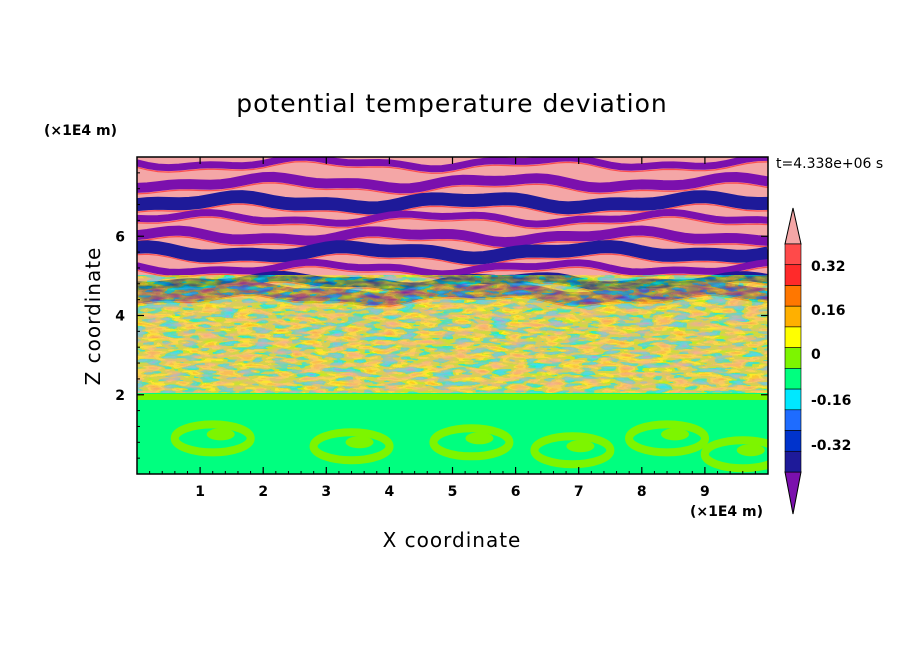 The width and height of the screenshot is (904, 658). What do you see at coordinates (831, 401) in the screenshot?
I see `colorbar-label: -0.16` at bounding box center [831, 401].